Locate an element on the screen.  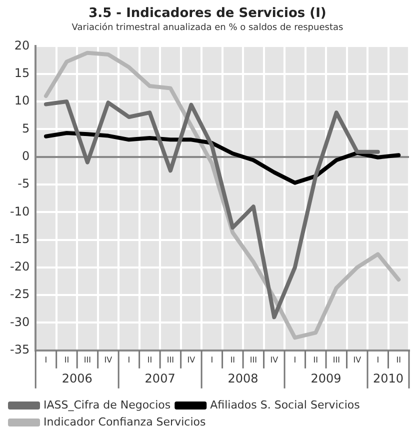
text: 2006 is located at coordinates (77, 379).